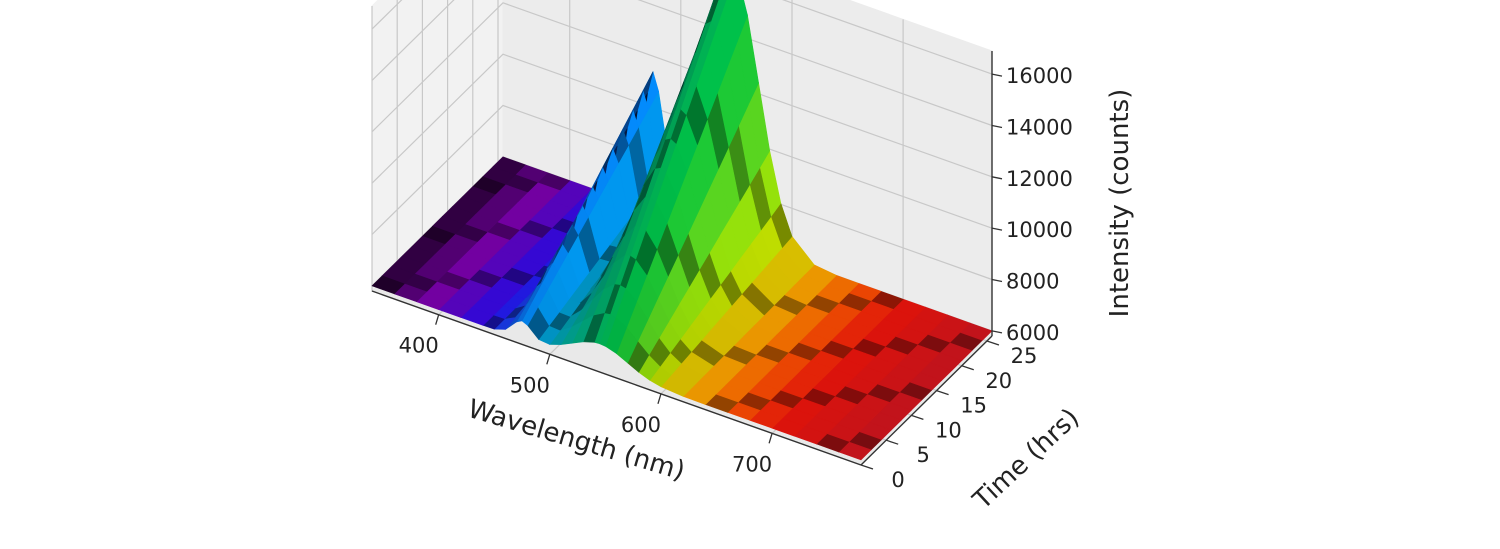 The width and height of the screenshot is (1500, 549). I want to click on y-tick-label: 0, so click(897, 480).